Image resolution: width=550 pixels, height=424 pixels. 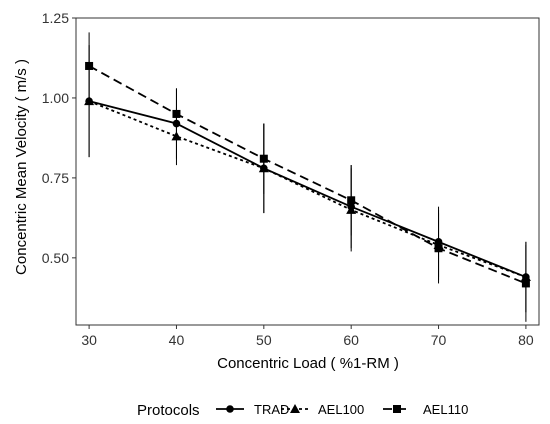 What do you see at coordinates (21, 167) in the screenshot?
I see `y-axis-title: Concentric Mean Velocity ( m/s )` at bounding box center [21, 167].